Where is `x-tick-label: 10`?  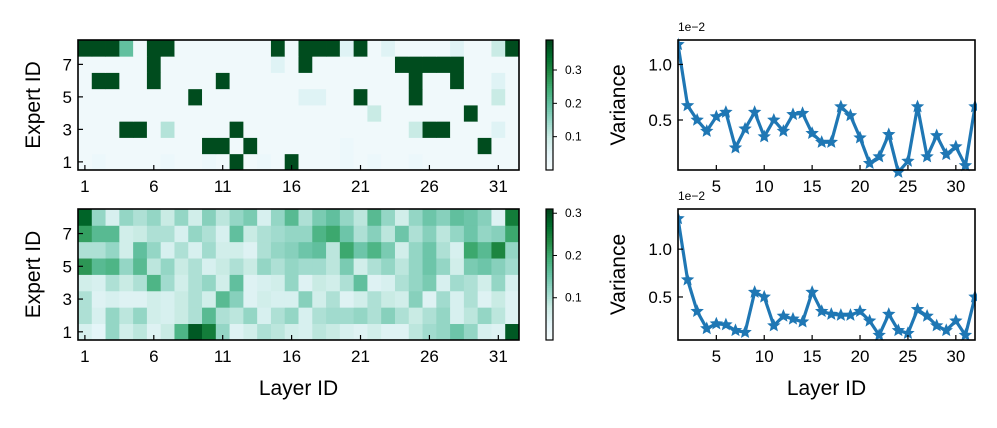
x-tick-label: 10 is located at coordinates (764, 356).